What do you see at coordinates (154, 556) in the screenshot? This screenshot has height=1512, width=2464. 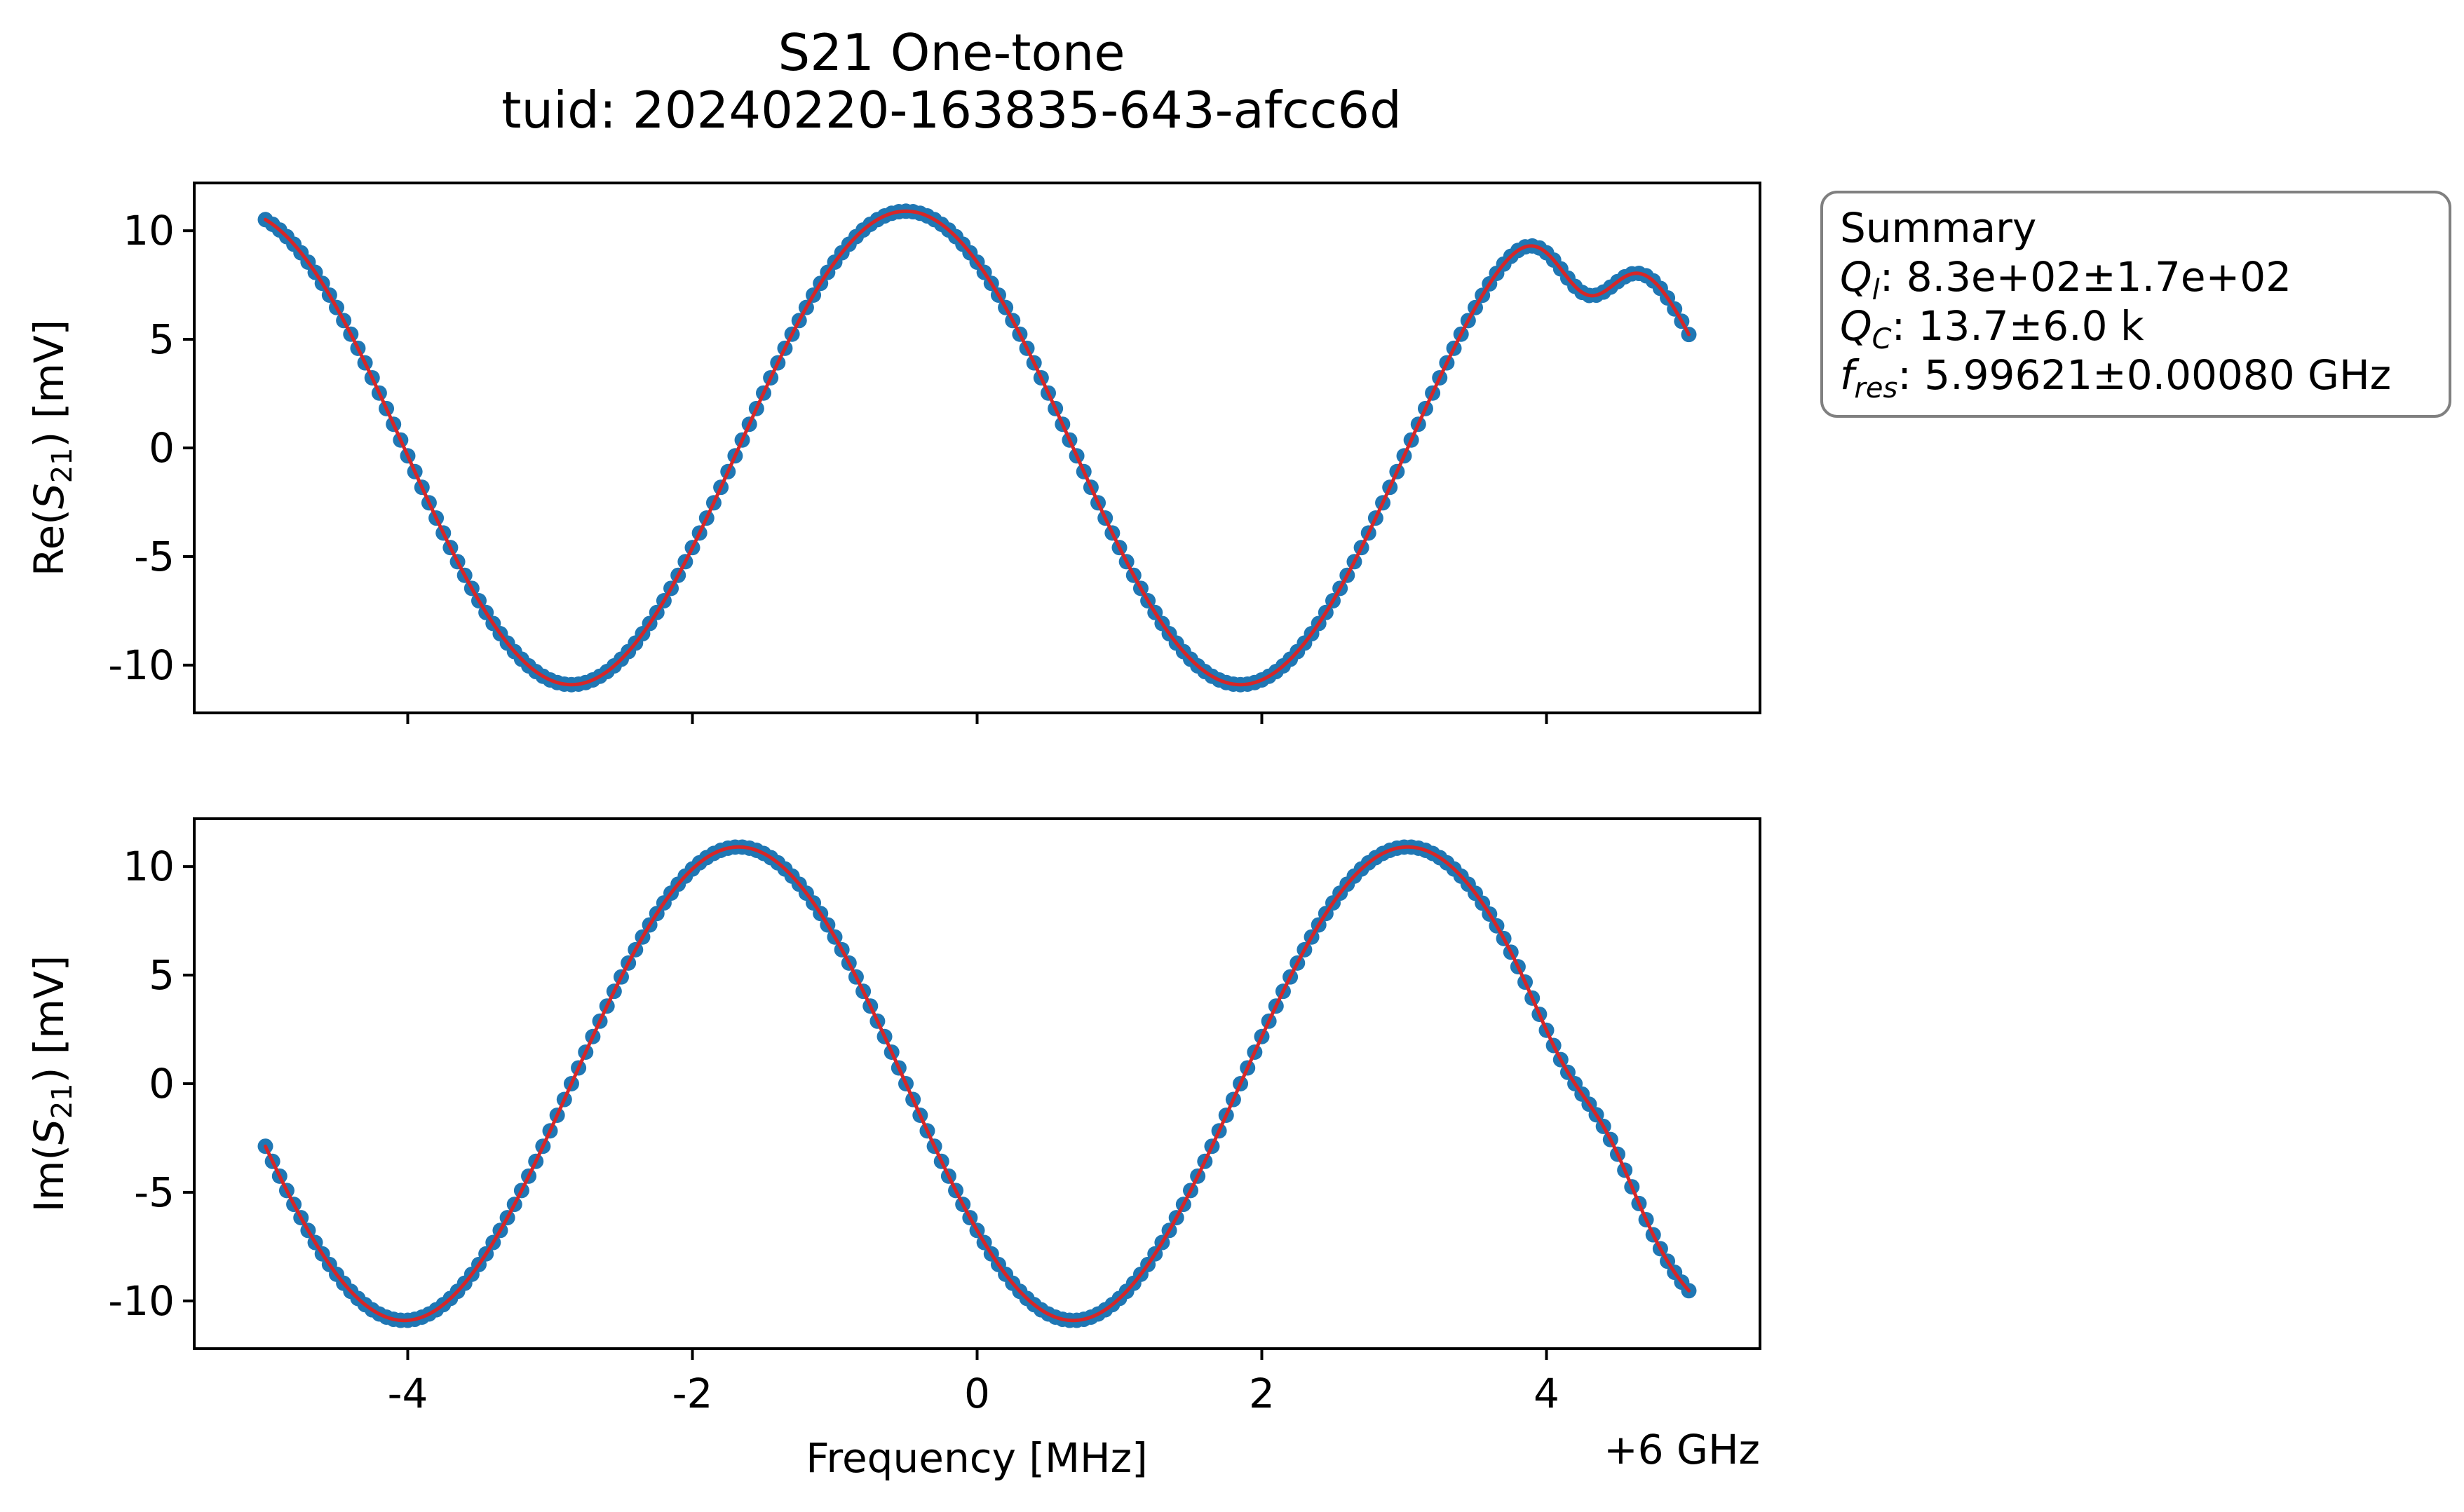 I see `re-s21-ytick-label: -5` at bounding box center [154, 556].